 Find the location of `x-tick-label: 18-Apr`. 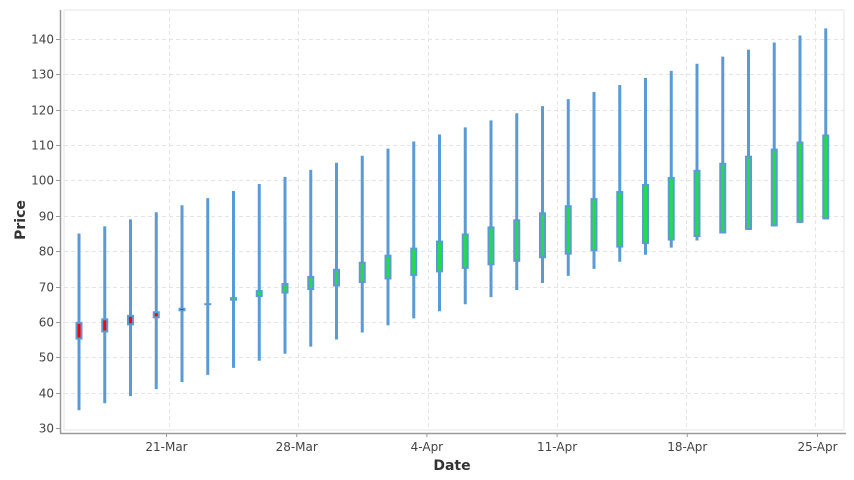

x-tick-label: 18-Apr is located at coordinates (687, 447).